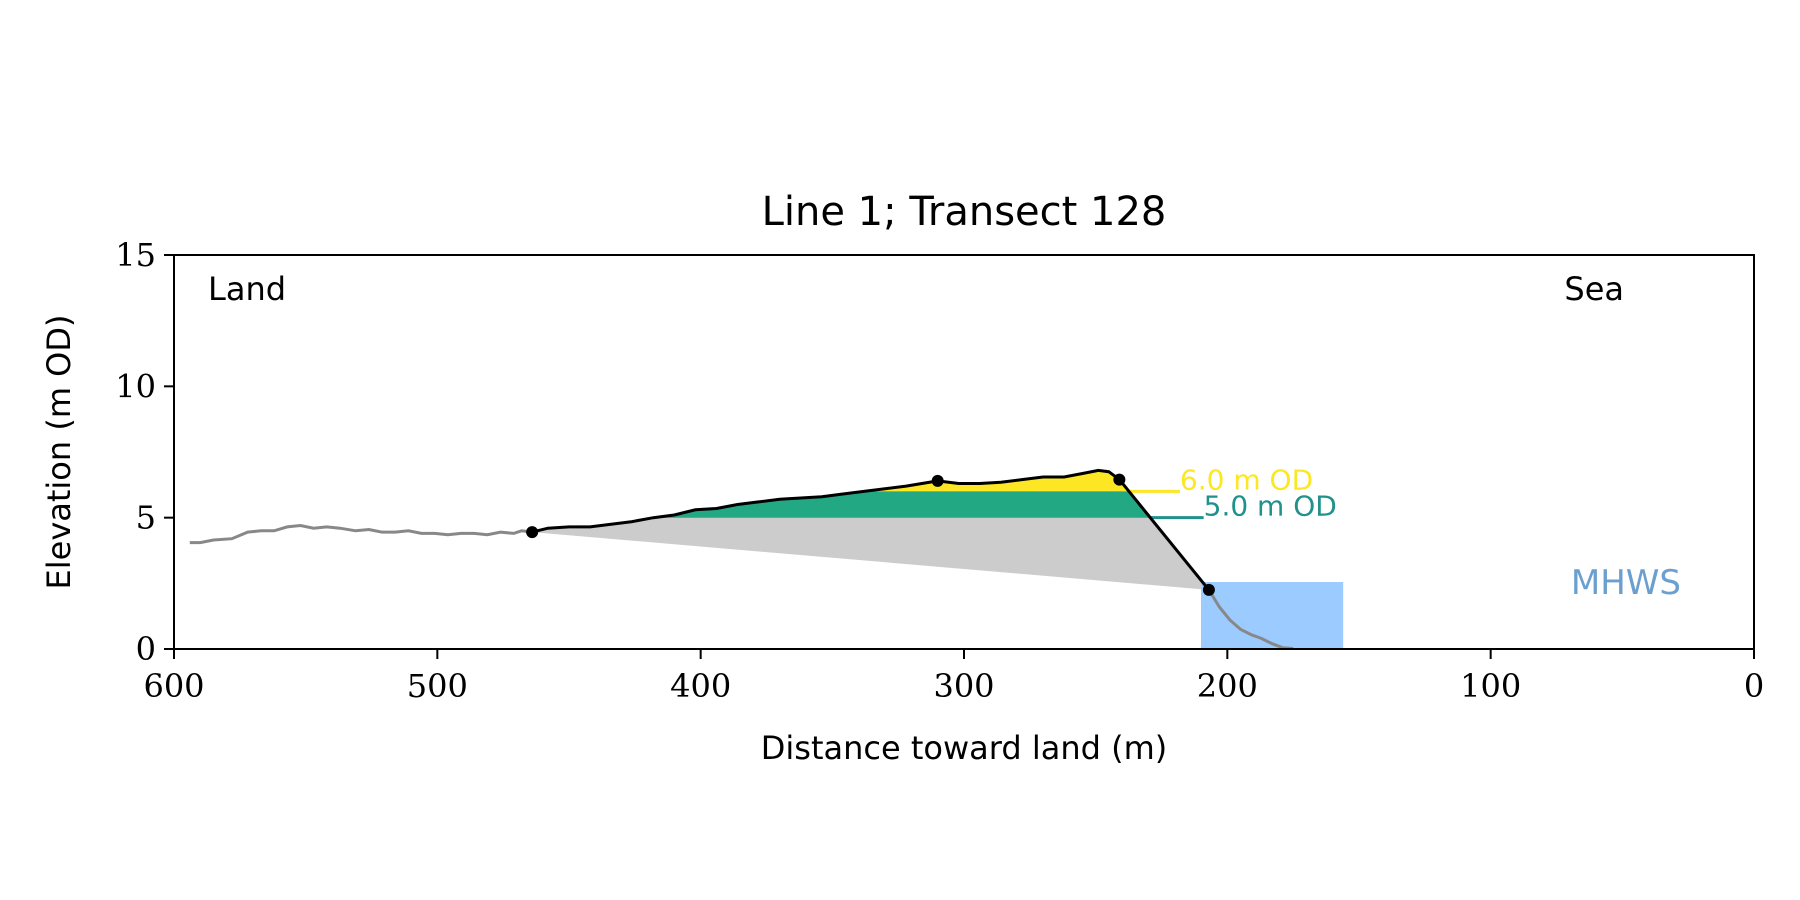 This screenshot has height=900, width=1800. What do you see at coordinates (173, 686) in the screenshot?
I see `x-tick-label: 600` at bounding box center [173, 686].